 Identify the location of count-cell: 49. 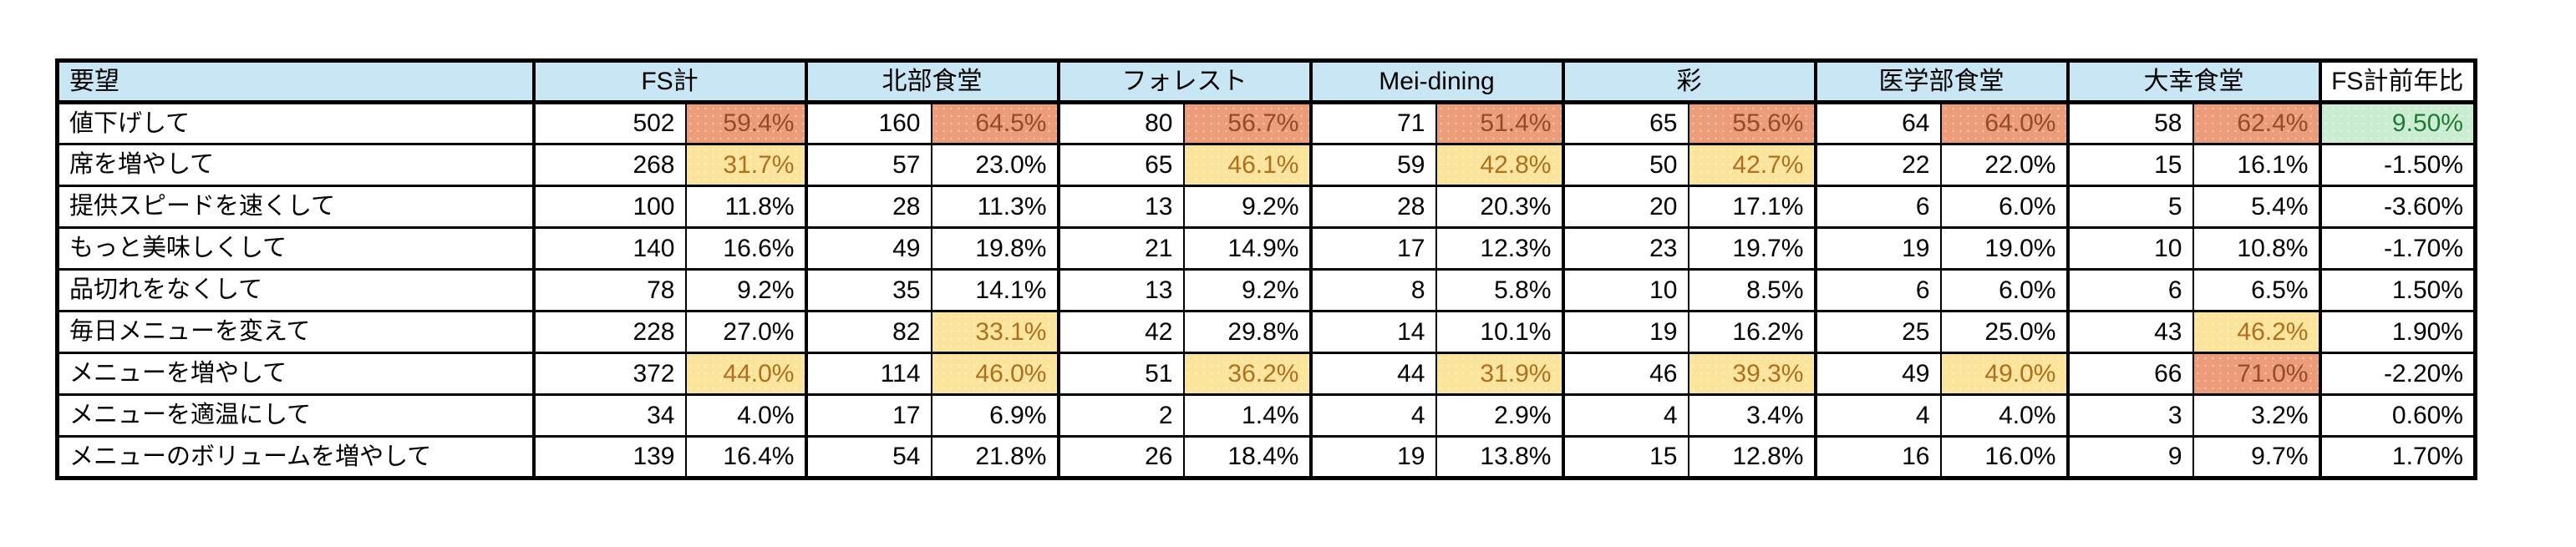
(868, 248).